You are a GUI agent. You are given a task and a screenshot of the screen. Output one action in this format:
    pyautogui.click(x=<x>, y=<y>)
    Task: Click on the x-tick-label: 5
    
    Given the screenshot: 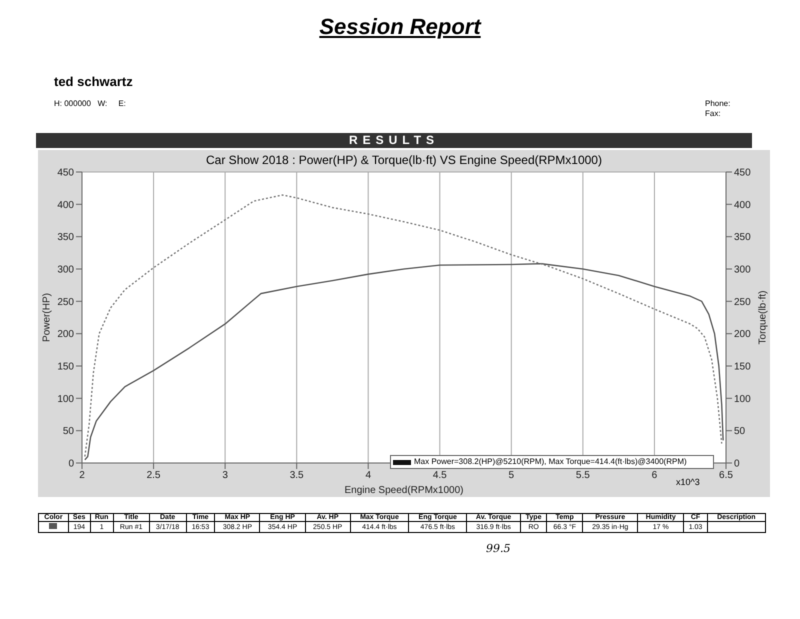 What is the action you would take?
    pyautogui.click(x=511, y=476)
    